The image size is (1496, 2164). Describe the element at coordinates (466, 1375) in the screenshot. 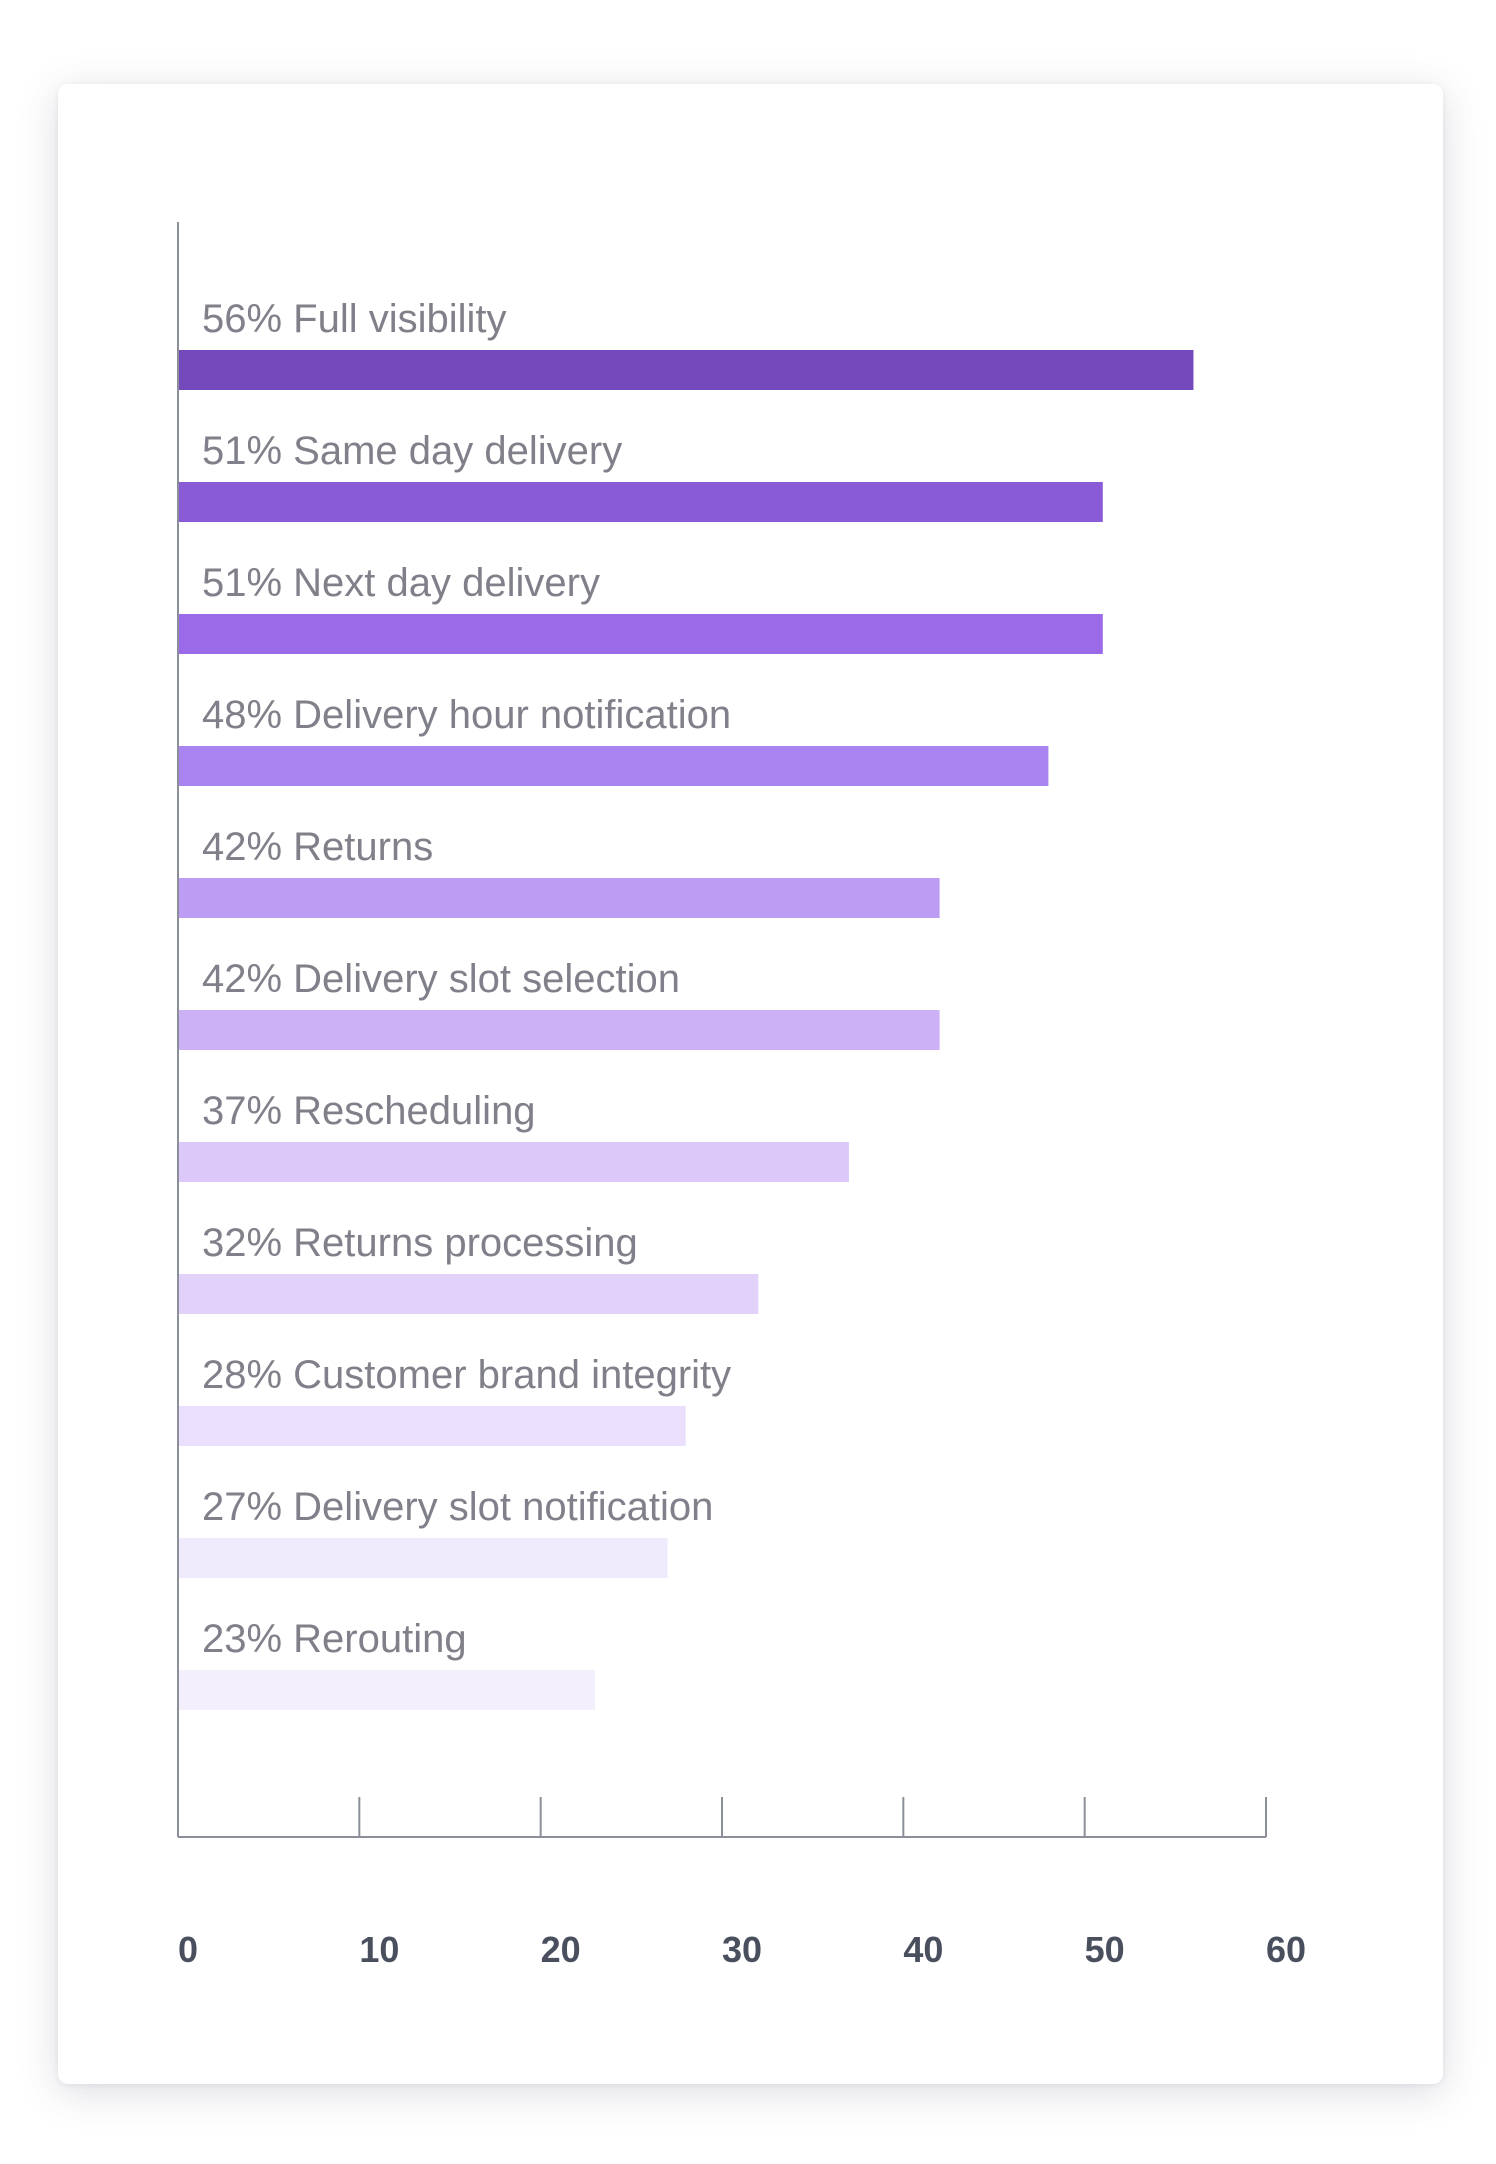

I see `bar-label-9: 28% Customer brand integrity` at that location.